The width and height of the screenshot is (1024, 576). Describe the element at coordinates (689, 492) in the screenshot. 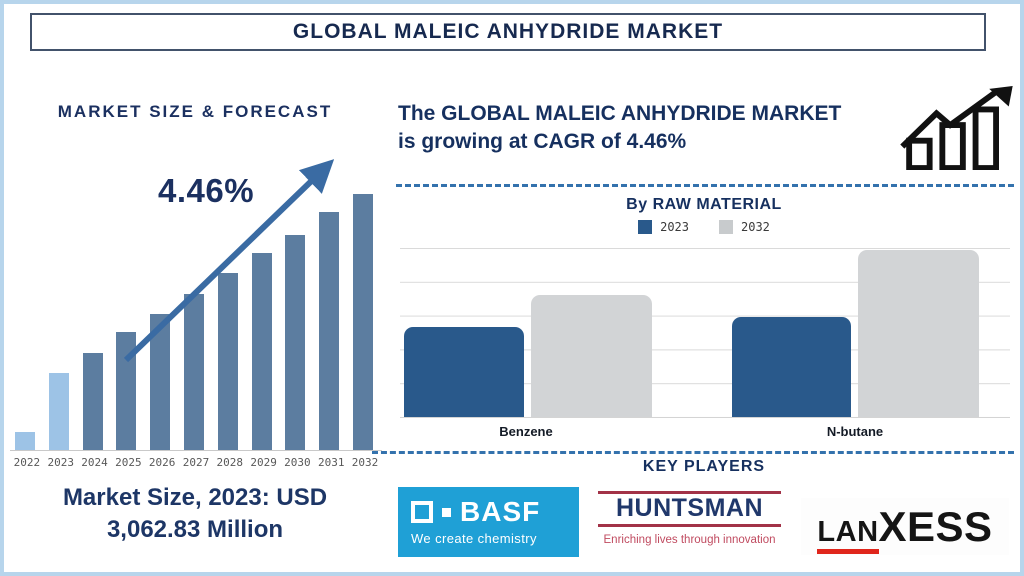

I see `huntsman-top-rule` at that location.